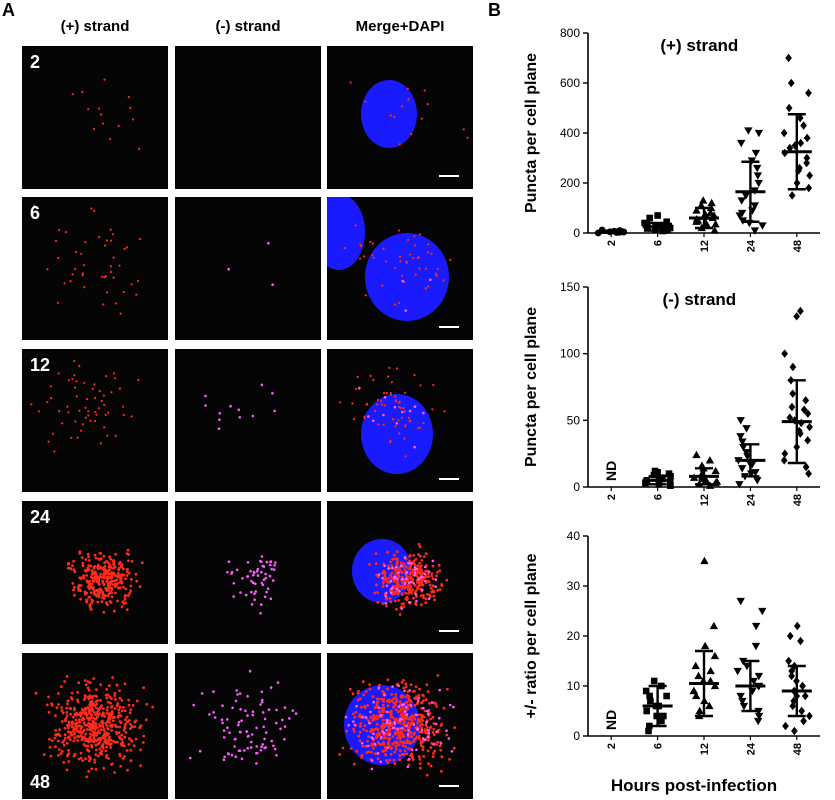  What do you see at coordinates (35, 62) in the screenshot?
I see `time-point-label: 2` at bounding box center [35, 62].